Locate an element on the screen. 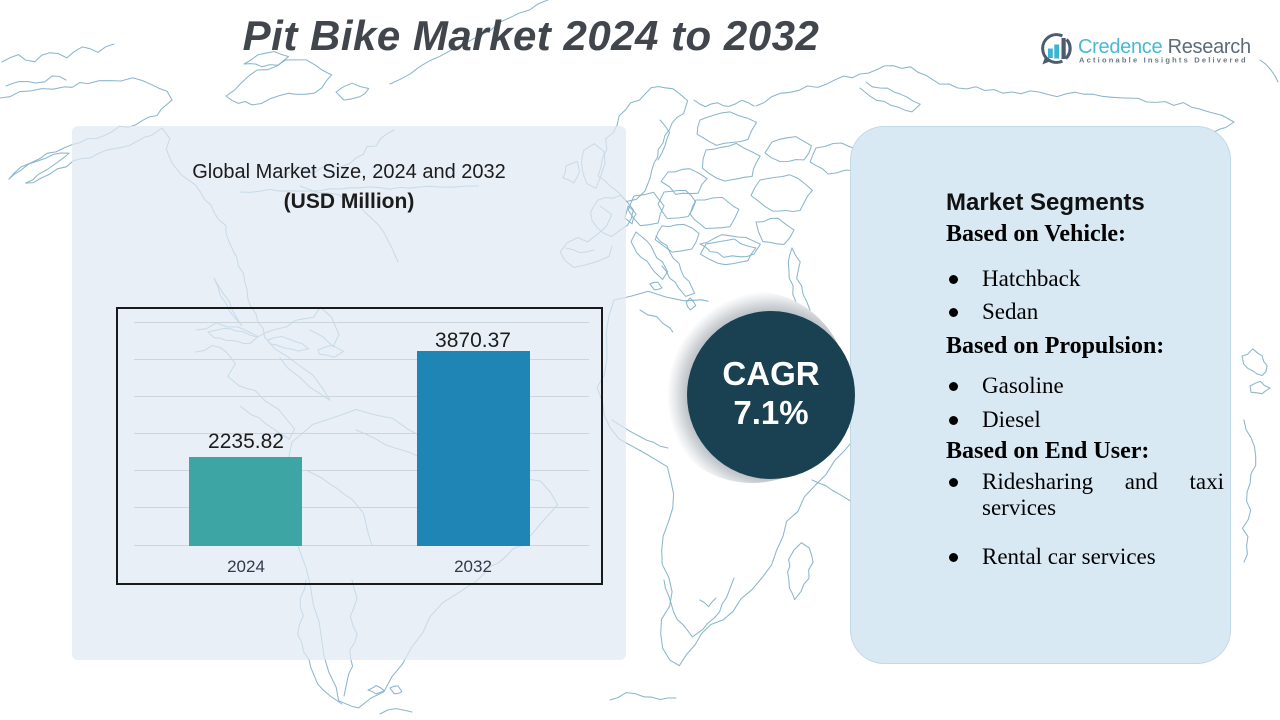 The height and width of the screenshot is (720, 1280). svg-text: Credence Research is located at coordinates (1164, 47).